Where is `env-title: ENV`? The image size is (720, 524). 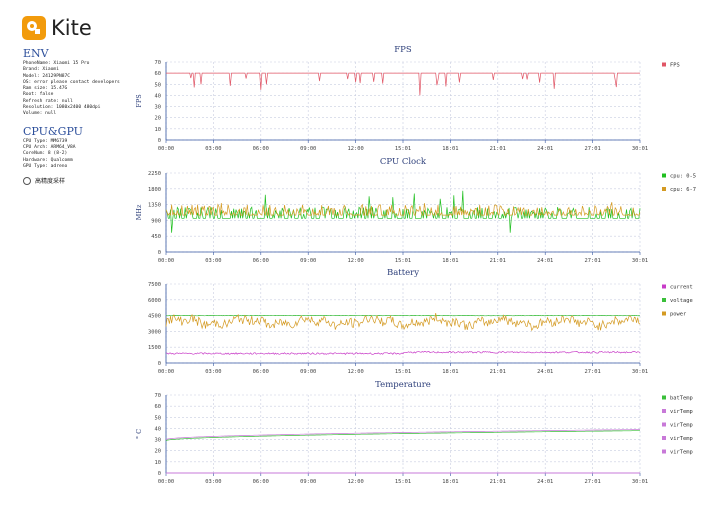 env-title: ENV is located at coordinates (36, 53).